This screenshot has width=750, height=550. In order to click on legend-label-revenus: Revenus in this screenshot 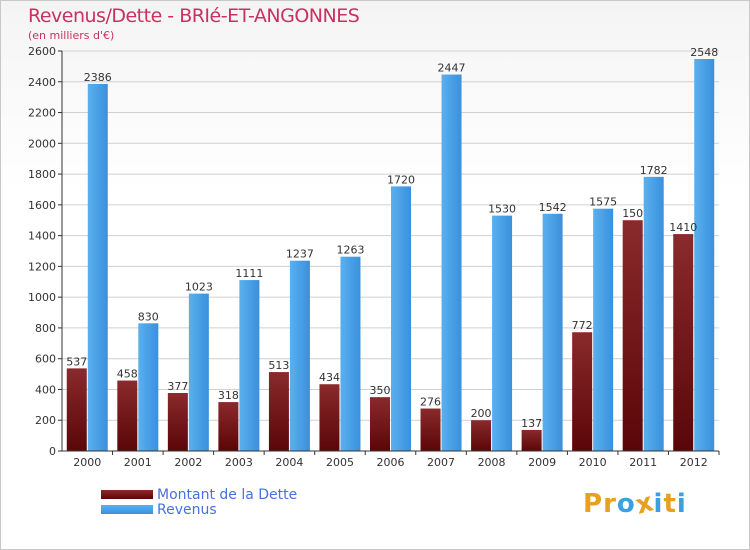, I will do `click(187, 510)`.